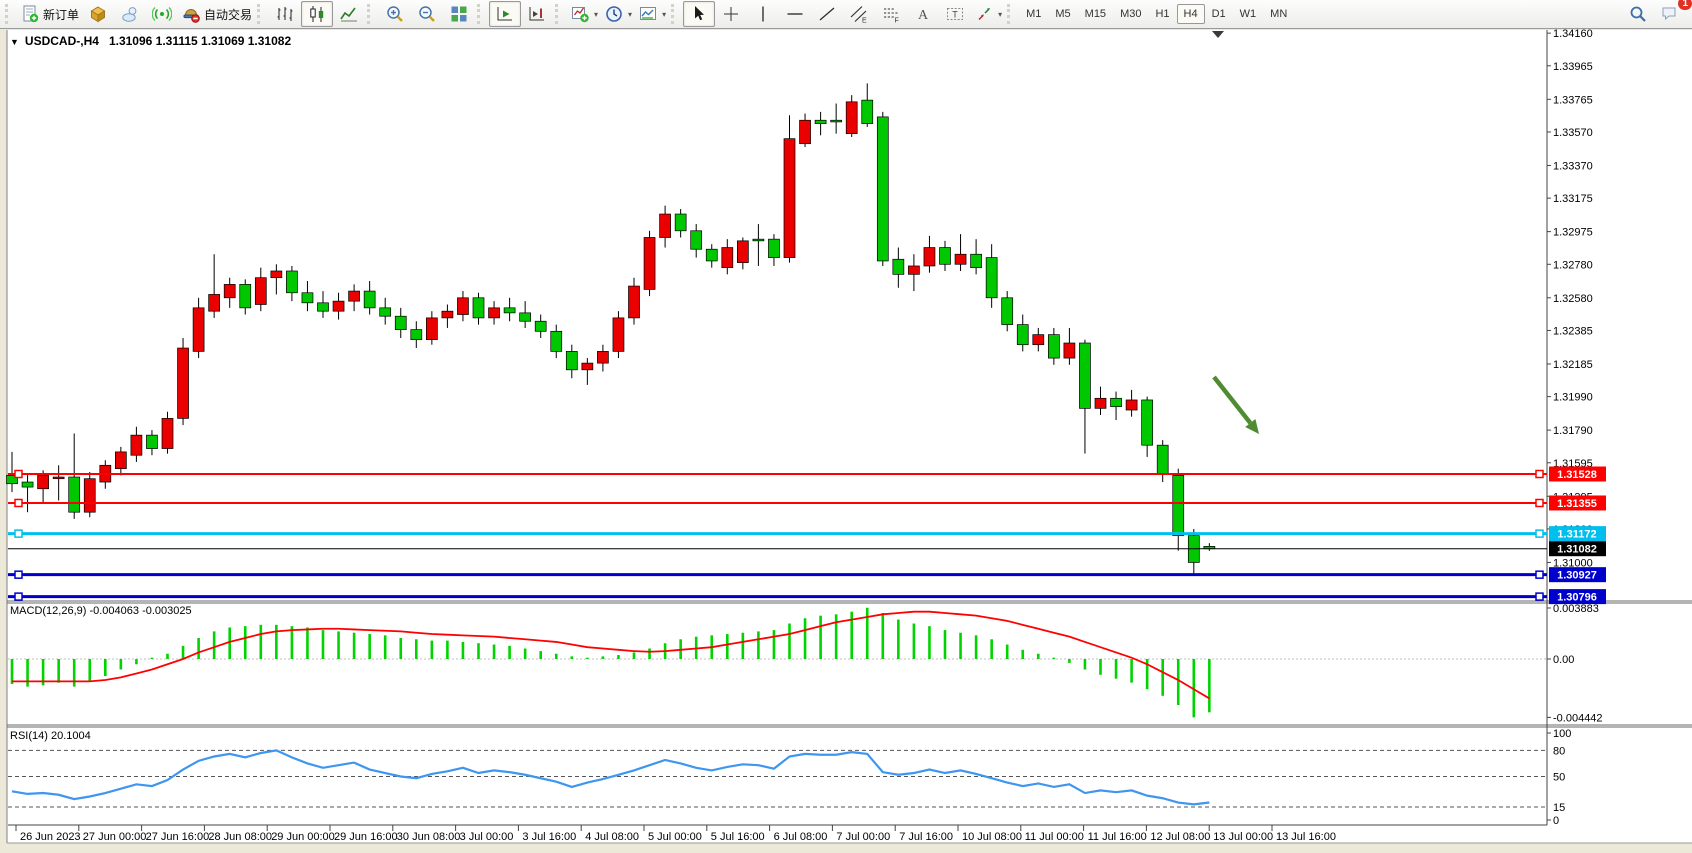 The width and height of the screenshot is (1692, 853). I want to click on search-button, so click(1638, 14).